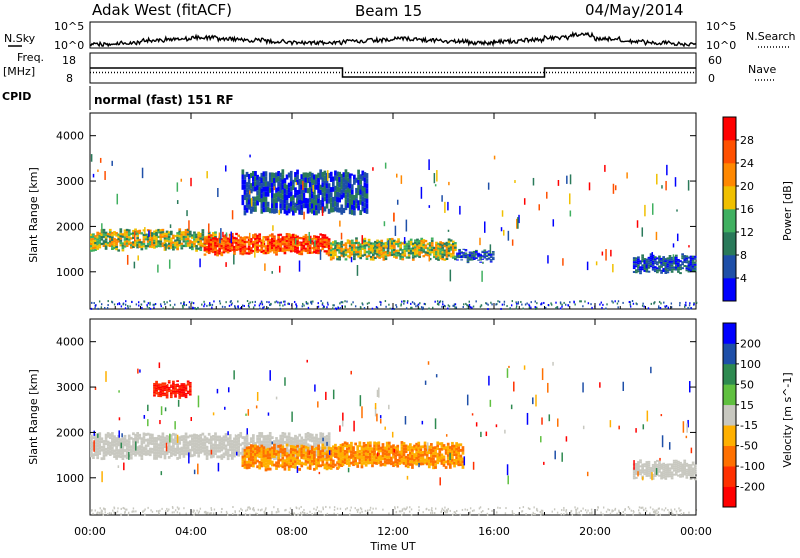 The width and height of the screenshot is (800, 558). I want to click on colorbar-segment, so click(729, 174).